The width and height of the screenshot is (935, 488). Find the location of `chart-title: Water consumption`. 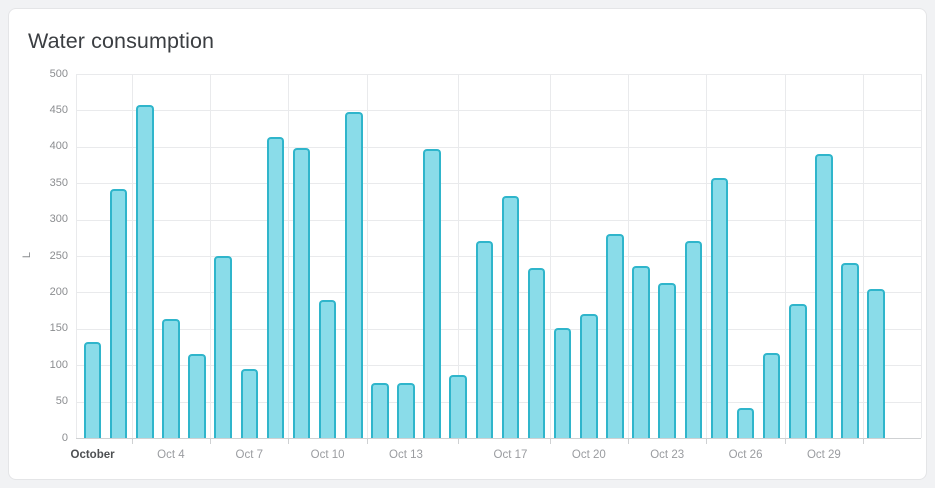

chart-title: Water consumption is located at coordinates (121, 41).